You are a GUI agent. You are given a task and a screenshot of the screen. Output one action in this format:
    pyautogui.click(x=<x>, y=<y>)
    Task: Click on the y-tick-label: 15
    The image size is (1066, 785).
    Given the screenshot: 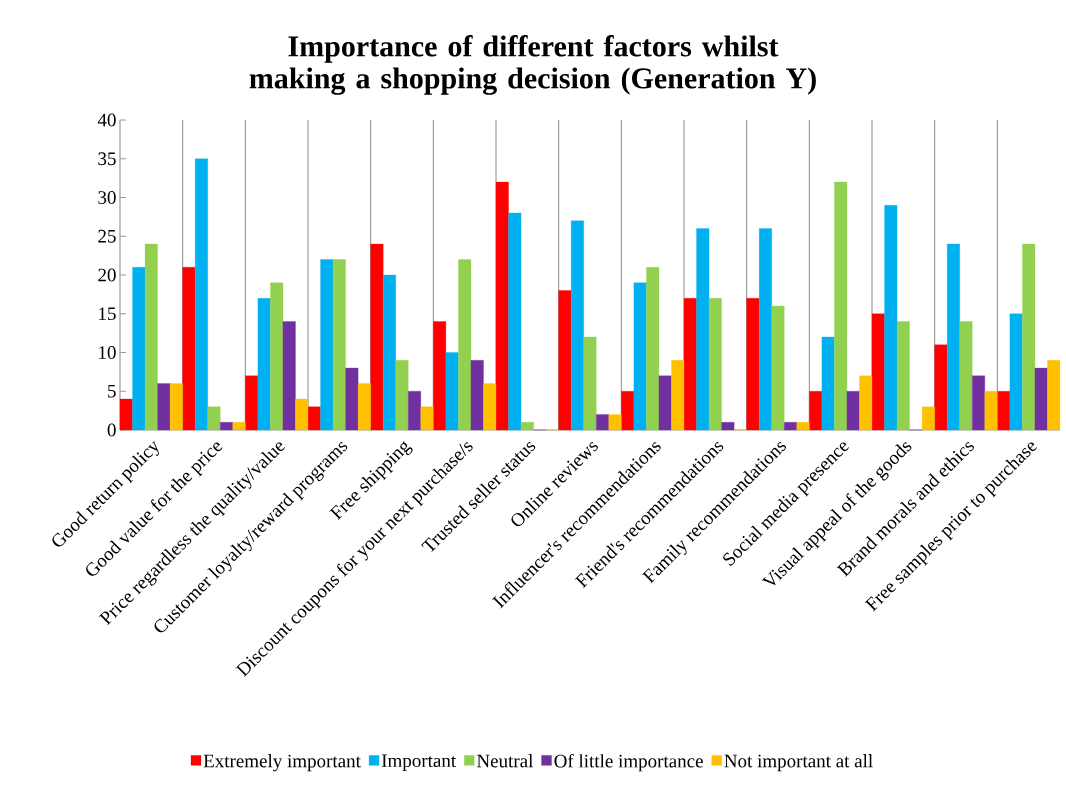 What is the action you would take?
    pyautogui.click(x=107, y=314)
    